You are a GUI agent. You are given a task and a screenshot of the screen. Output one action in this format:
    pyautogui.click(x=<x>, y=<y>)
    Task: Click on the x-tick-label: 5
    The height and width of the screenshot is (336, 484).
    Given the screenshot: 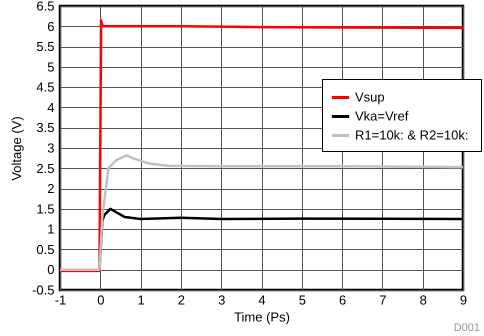 What is the action you would take?
    pyautogui.click(x=302, y=300)
    